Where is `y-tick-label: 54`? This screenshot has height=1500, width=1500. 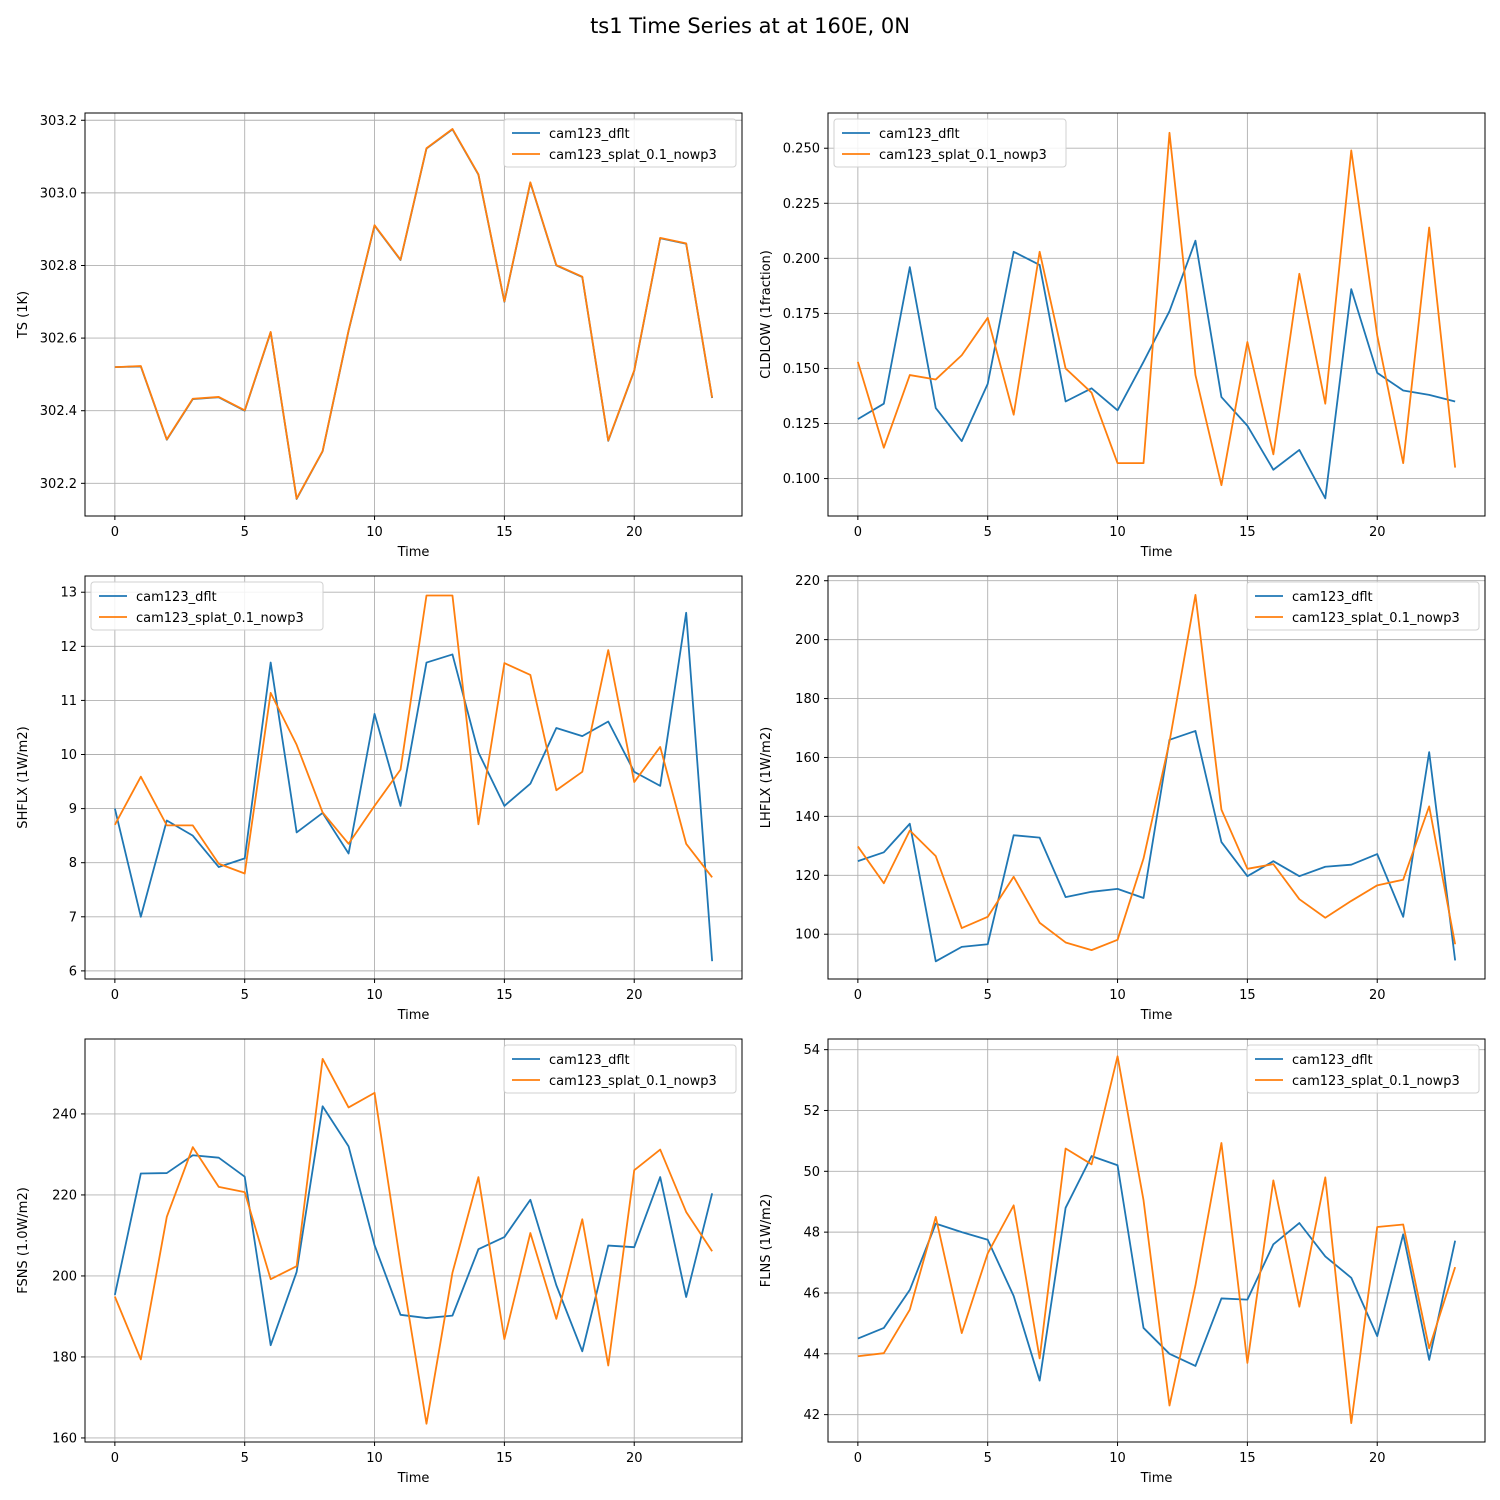
y-tick-label: 54 is located at coordinates (811, 1050).